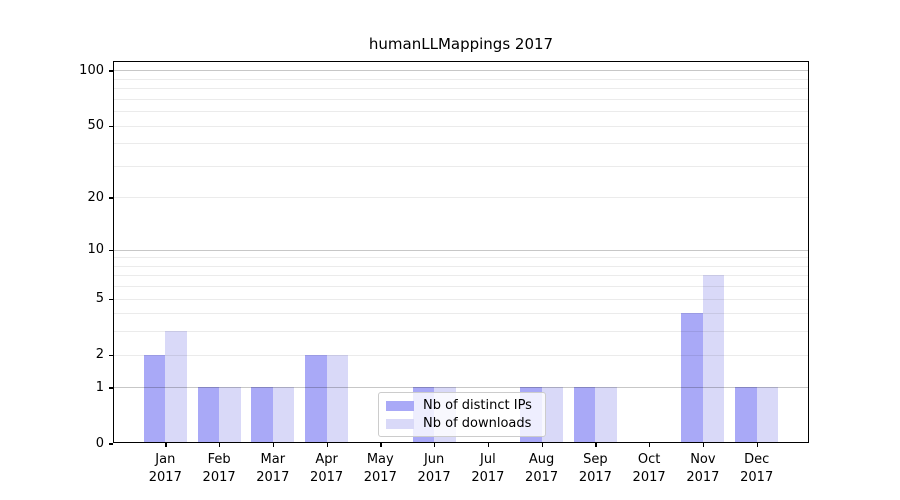 The height and width of the screenshot is (500, 900). What do you see at coordinates (219, 468) in the screenshot?
I see `x-tick-label-feb: Feb 2017` at bounding box center [219, 468].